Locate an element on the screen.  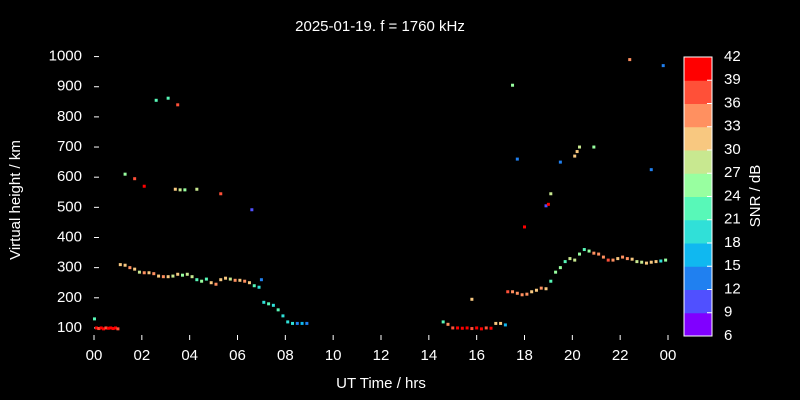
colorbar-tick-label: 27 is located at coordinates (732, 172).